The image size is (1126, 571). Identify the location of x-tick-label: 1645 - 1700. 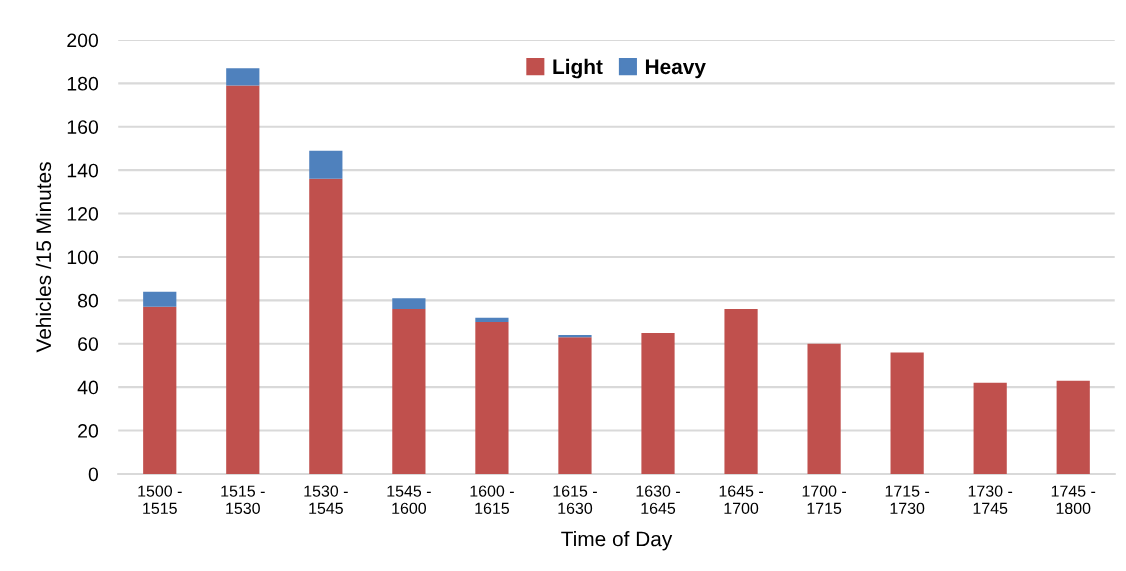
(741, 499).